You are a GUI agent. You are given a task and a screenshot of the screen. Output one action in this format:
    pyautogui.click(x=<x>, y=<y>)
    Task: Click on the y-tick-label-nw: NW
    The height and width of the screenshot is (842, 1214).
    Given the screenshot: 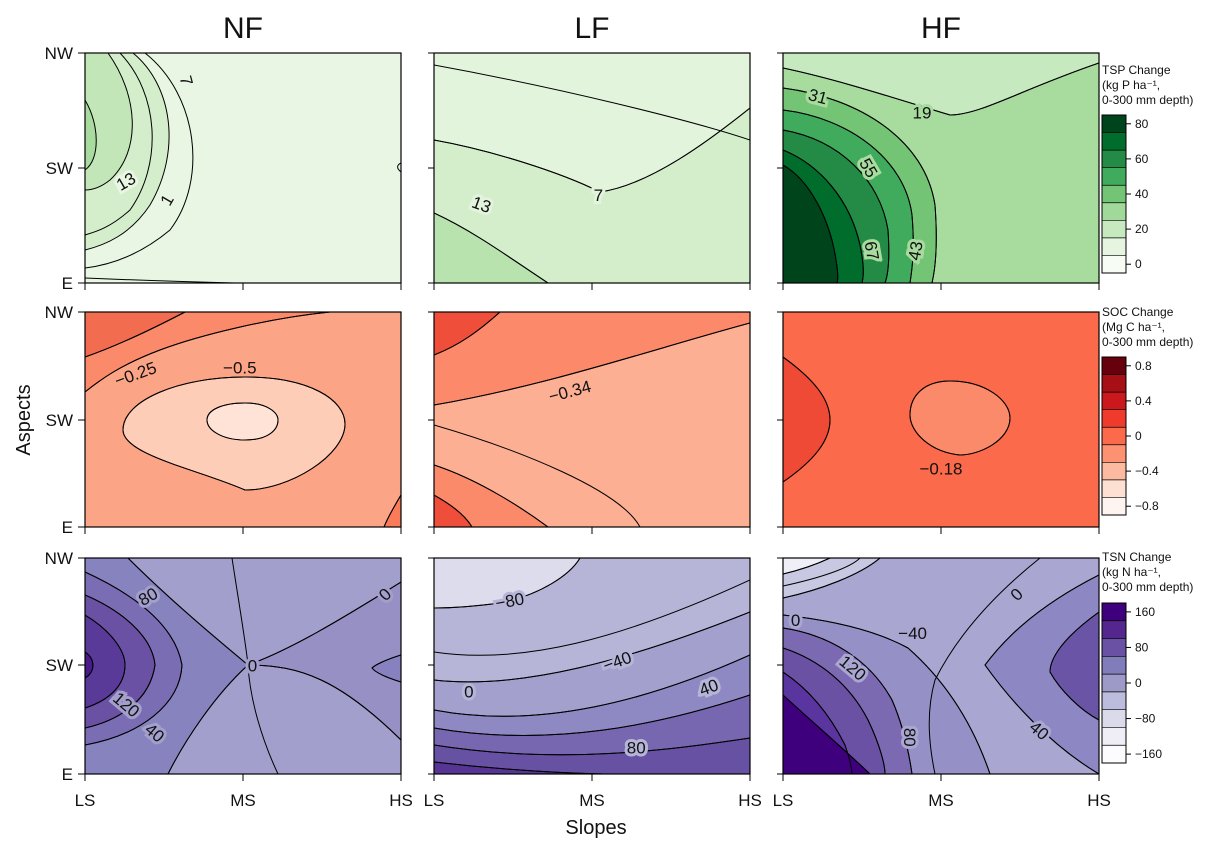 What is the action you would take?
    pyautogui.click(x=59, y=312)
    